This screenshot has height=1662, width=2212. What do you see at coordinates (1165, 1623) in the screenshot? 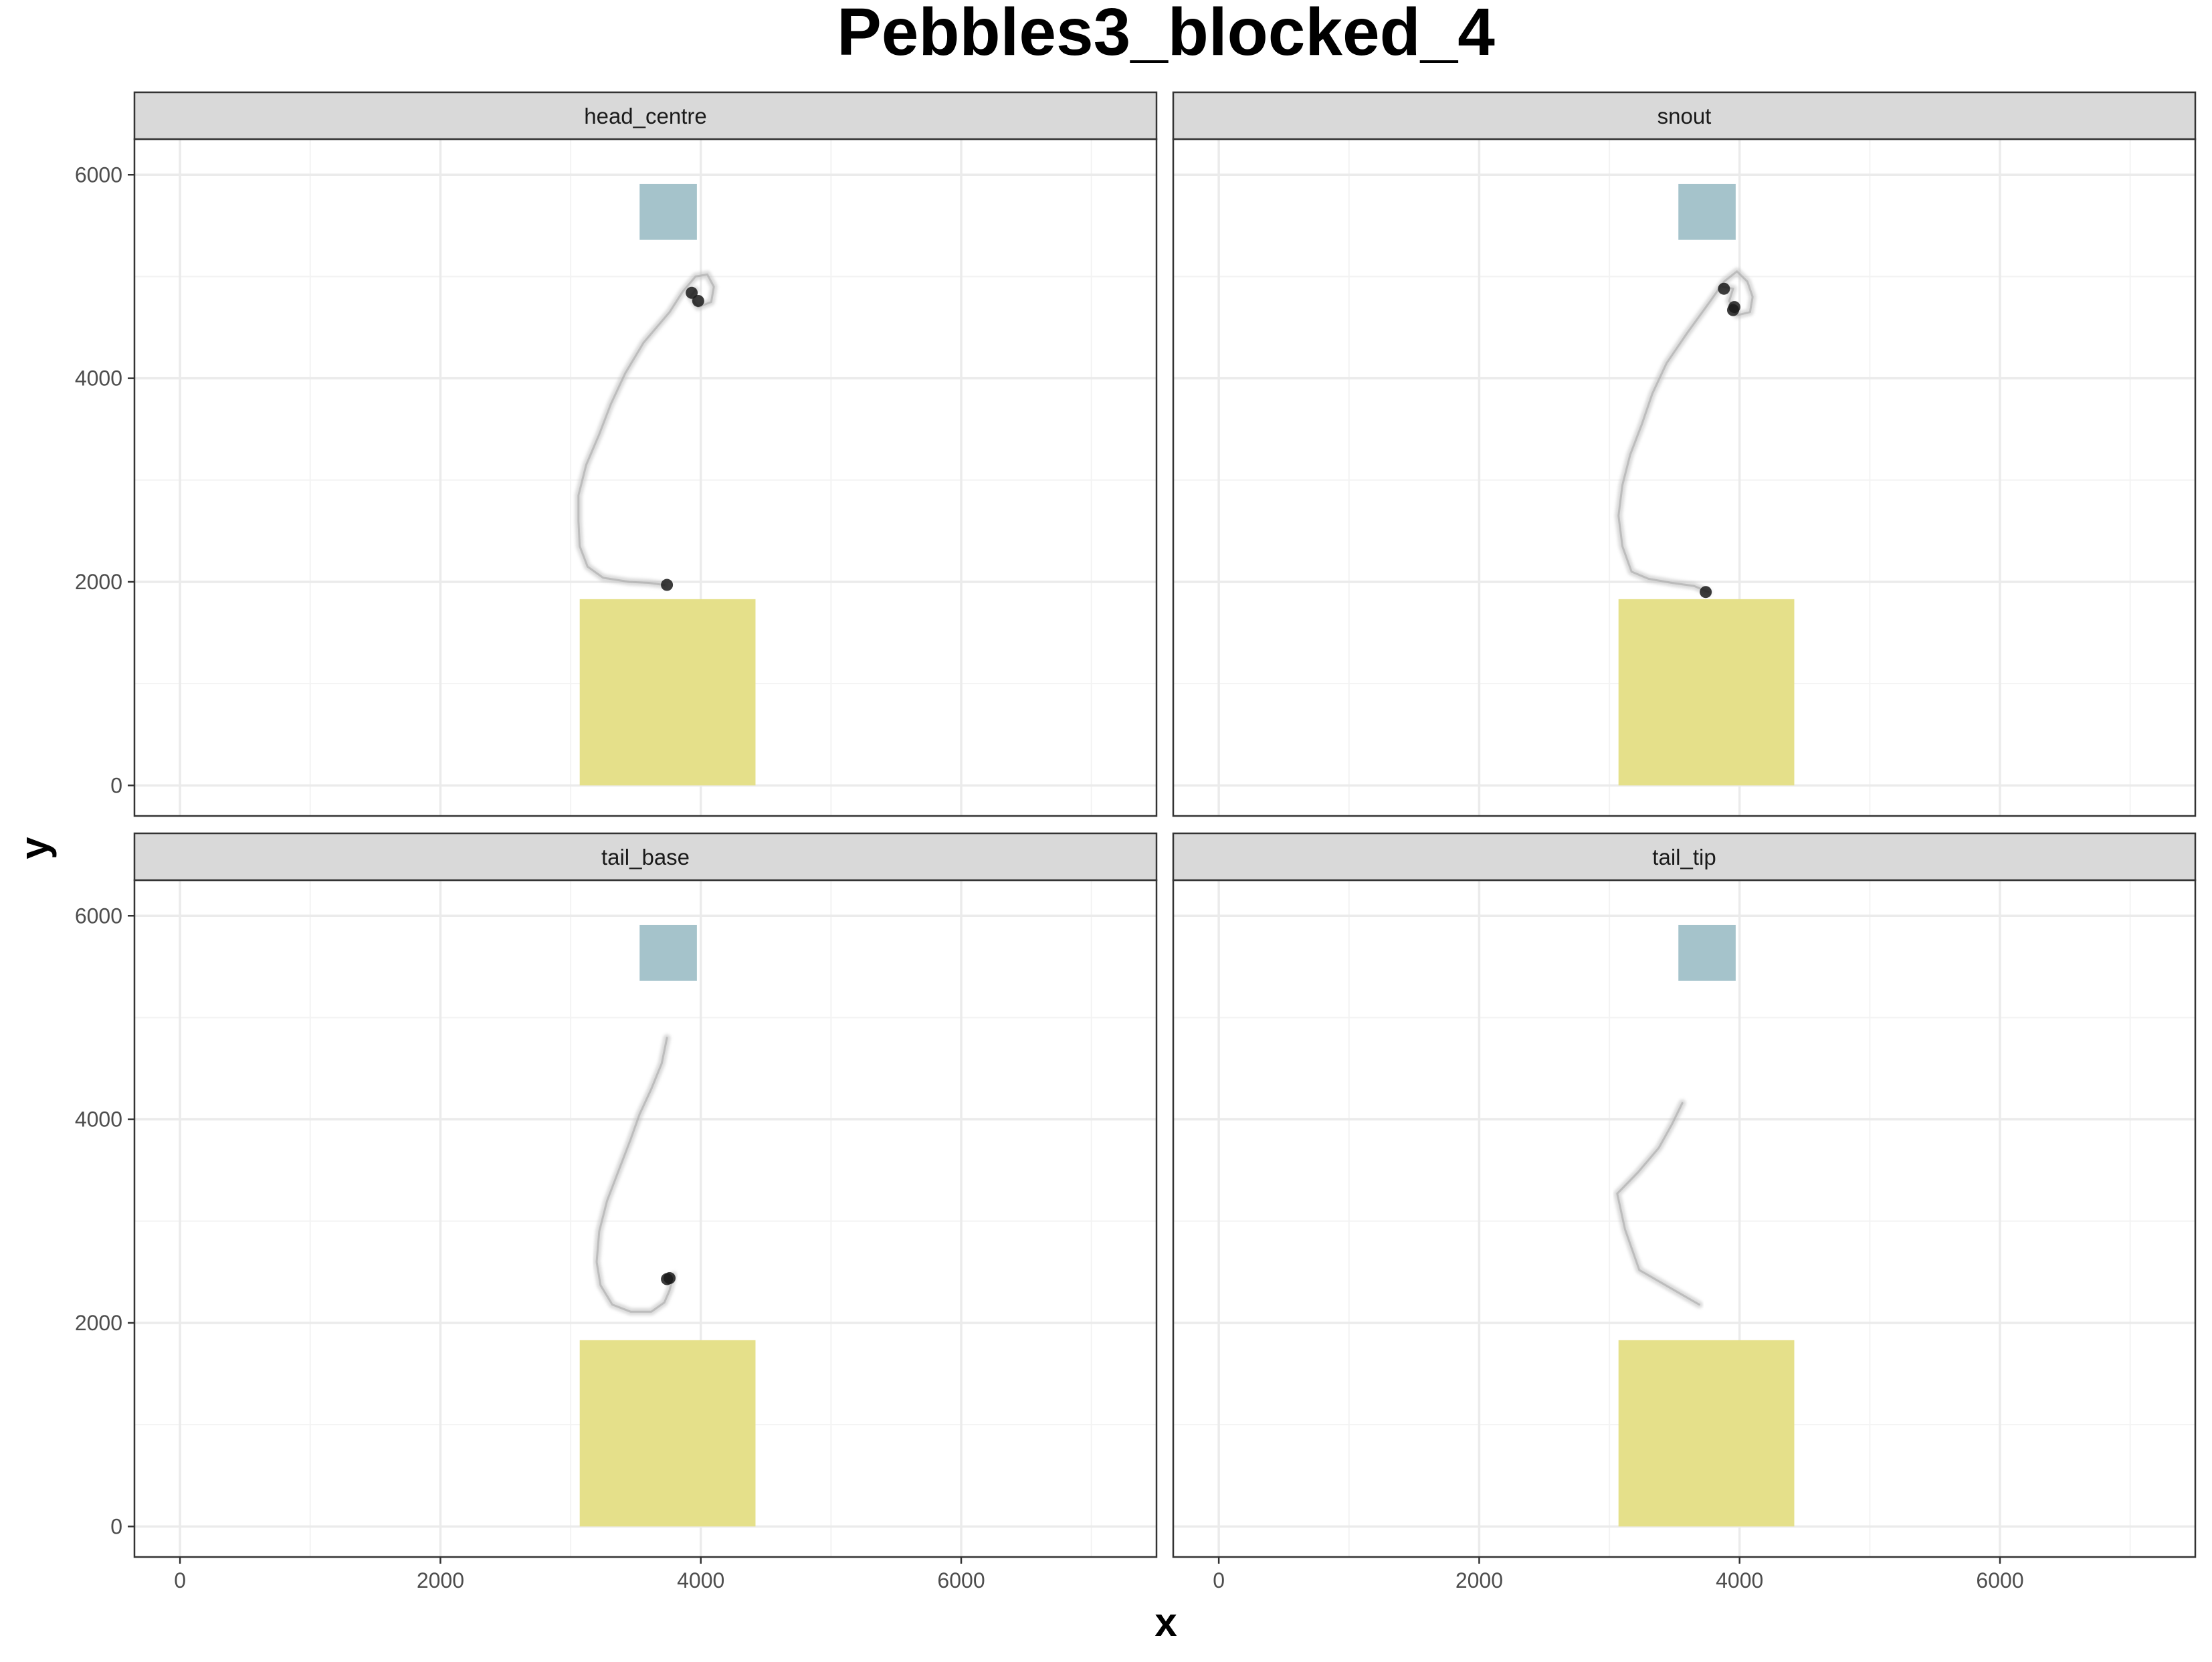
I see `x-axis-label: x` at bounding box center [1165, 1623].